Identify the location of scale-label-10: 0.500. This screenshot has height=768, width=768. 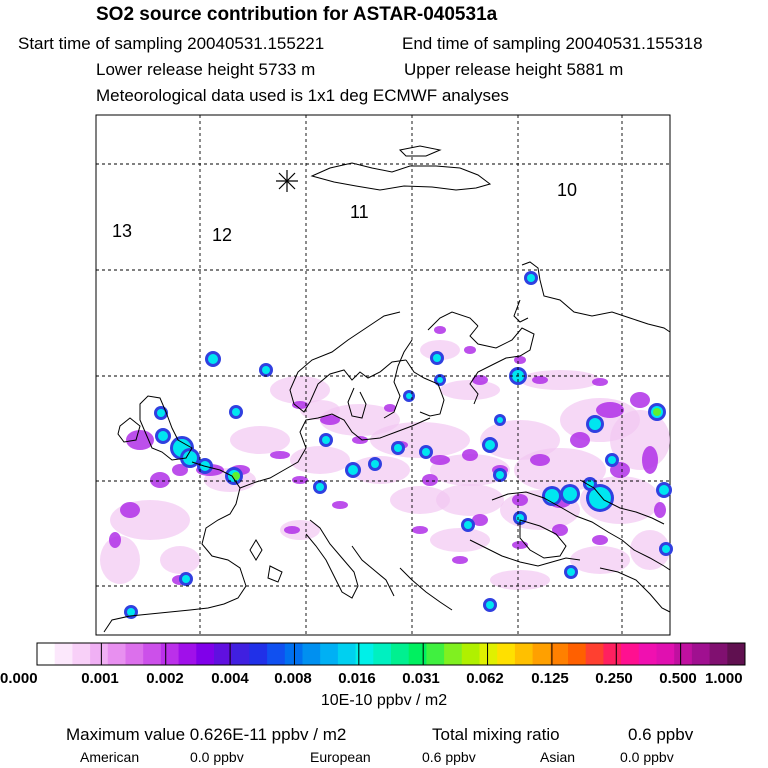
(678, 678).